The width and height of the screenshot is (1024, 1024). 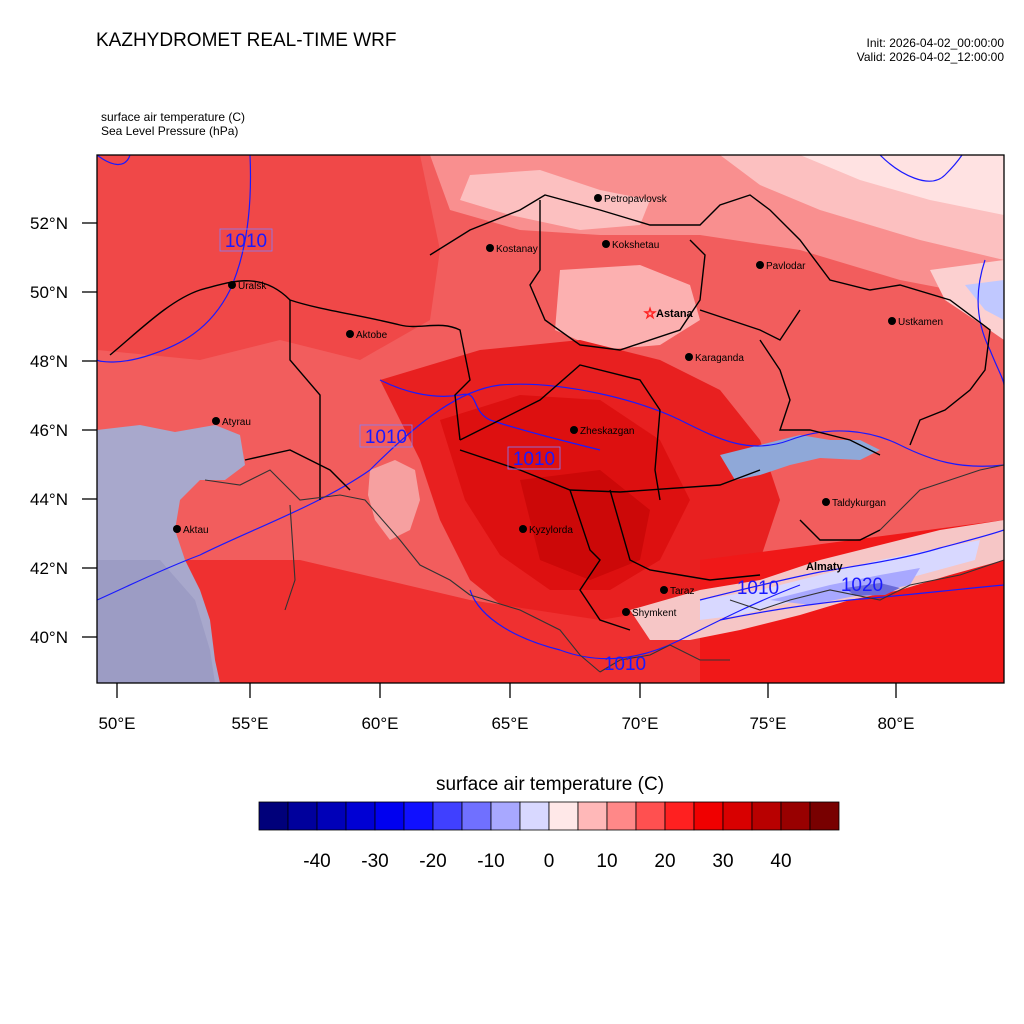 I want to click on lon-tick-label: 65°E, so click(x=509, y=723).